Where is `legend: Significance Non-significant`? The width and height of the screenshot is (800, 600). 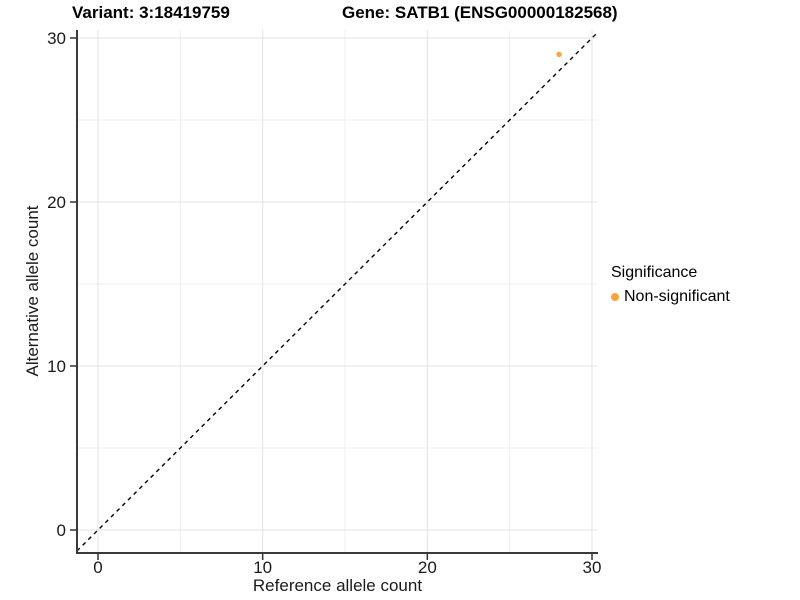 legend: Significance Non-significant is located at coordinates (670, 285).